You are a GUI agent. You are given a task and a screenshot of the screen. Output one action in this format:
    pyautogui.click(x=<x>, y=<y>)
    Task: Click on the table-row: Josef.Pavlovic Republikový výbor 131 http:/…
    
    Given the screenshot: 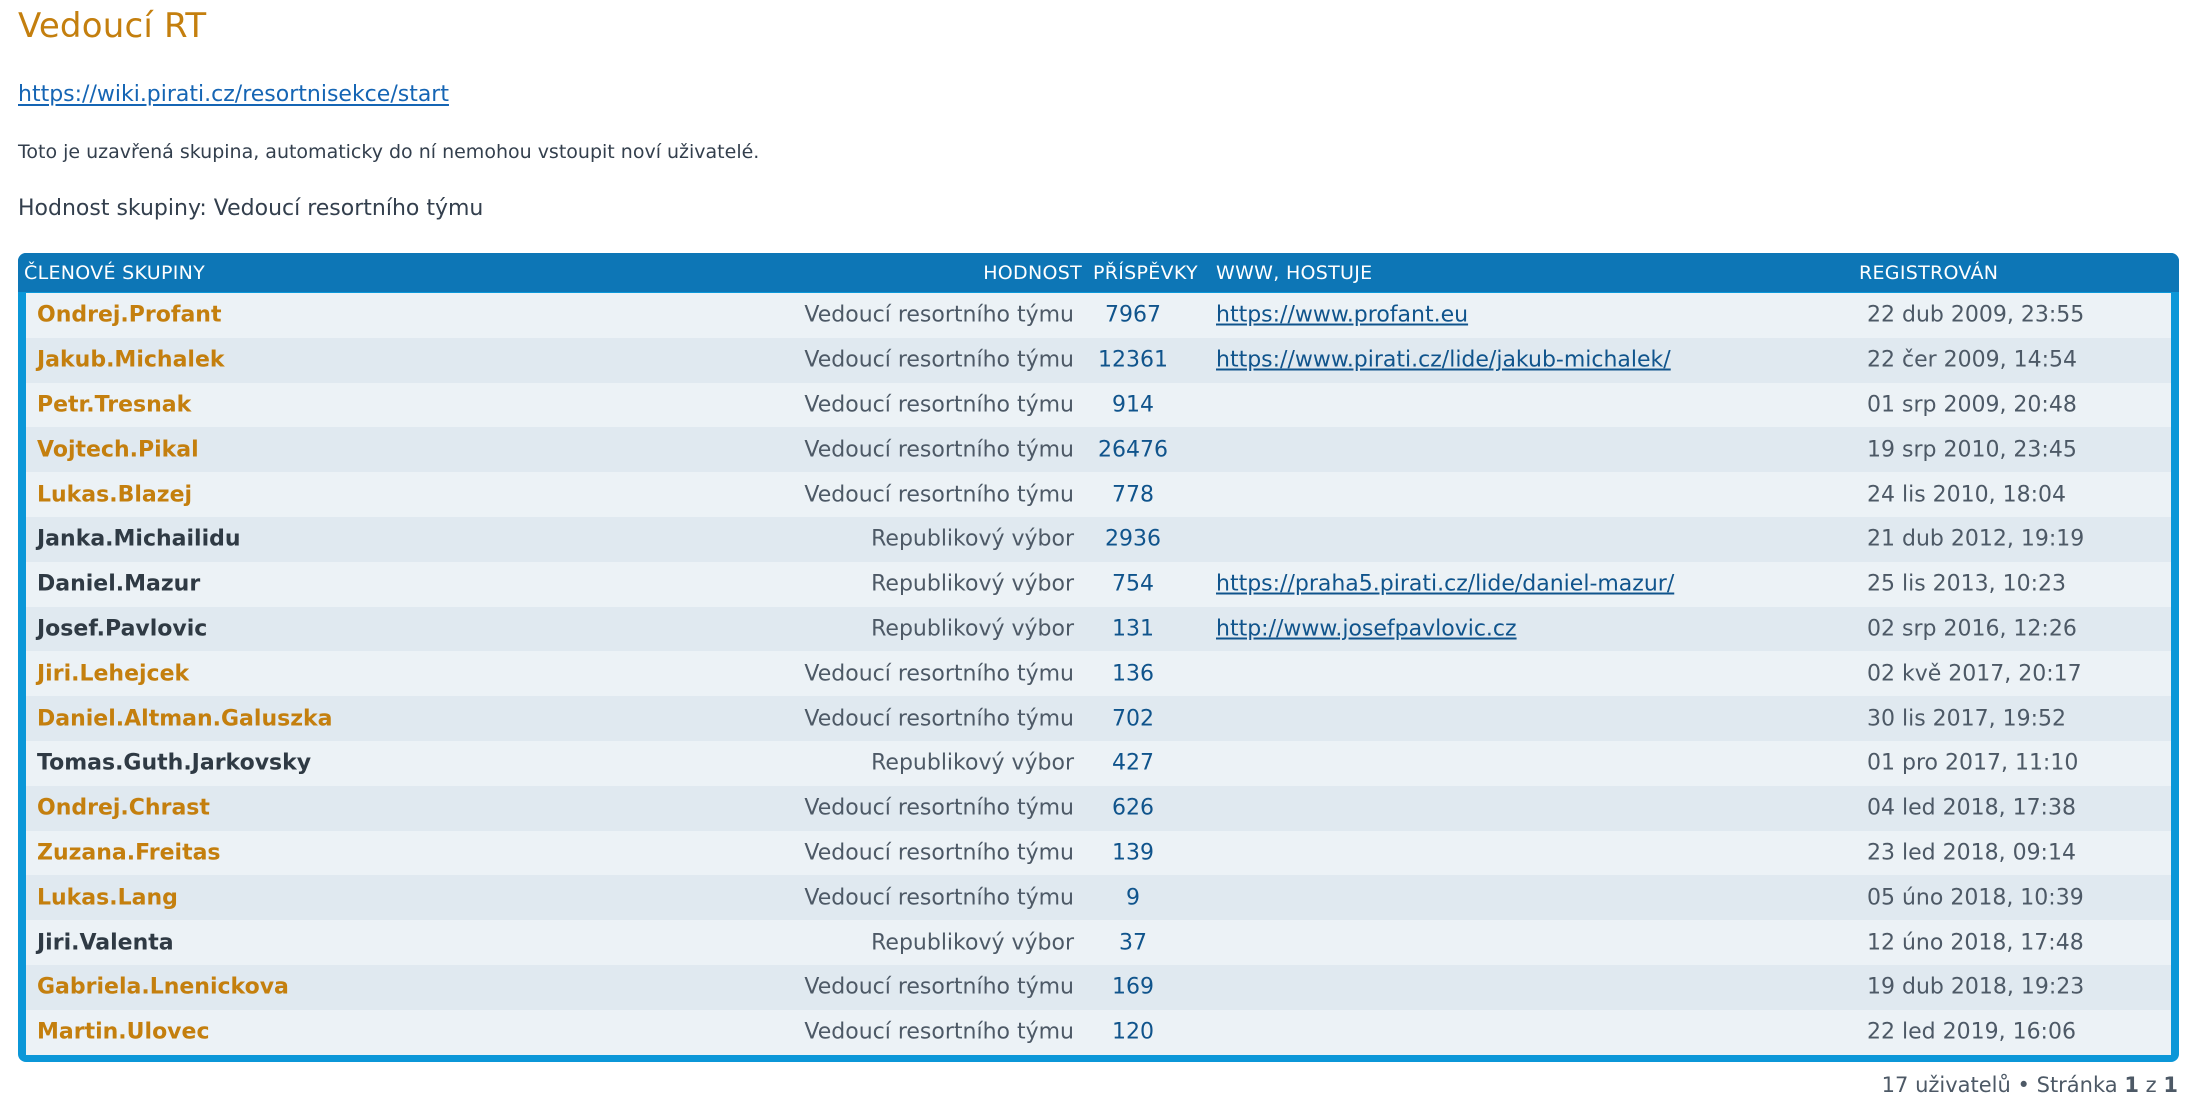 What is the action you would take?
    pyautogui.click(x=1098, y=629)
    